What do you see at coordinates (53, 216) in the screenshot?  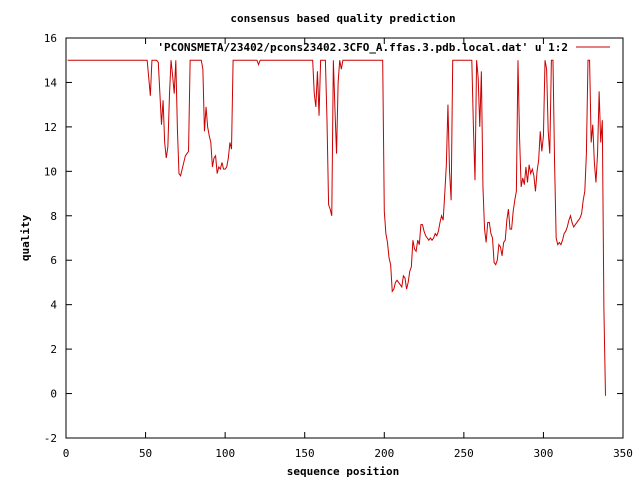 I see `y-tick-label: 8` at bounding box center [53, 216].